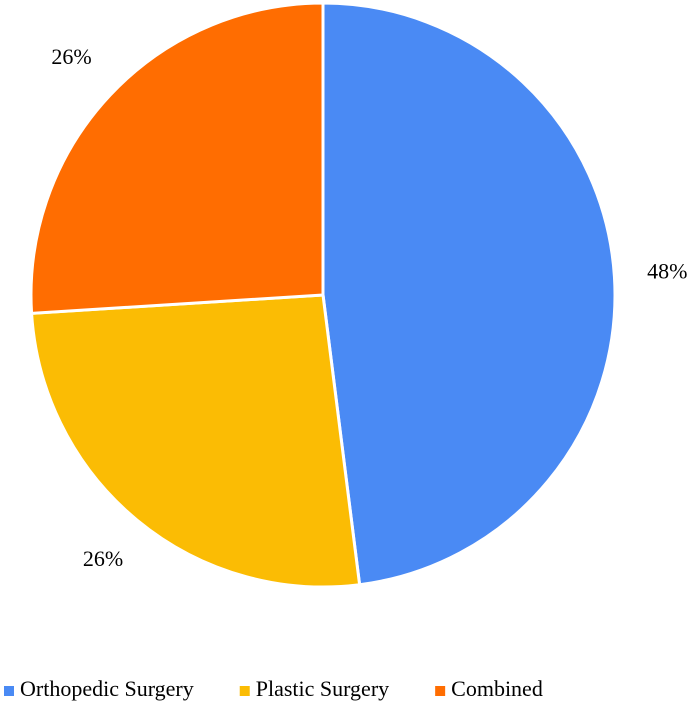  I want to click on data-label: 48%, so click(667, 270).